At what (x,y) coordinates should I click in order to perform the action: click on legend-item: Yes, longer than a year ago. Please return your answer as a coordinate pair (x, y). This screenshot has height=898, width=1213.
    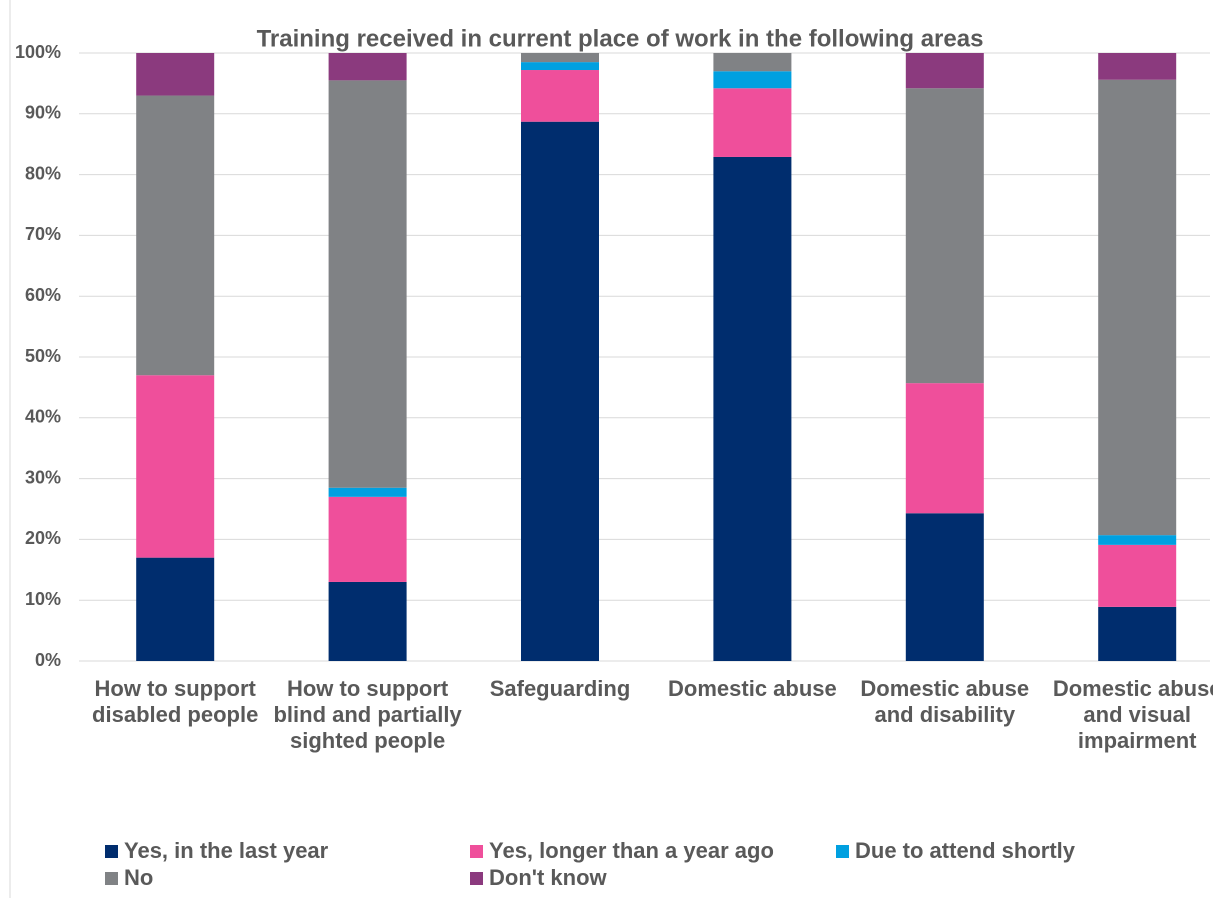
    Looking at the image, I should click on (622, 851).